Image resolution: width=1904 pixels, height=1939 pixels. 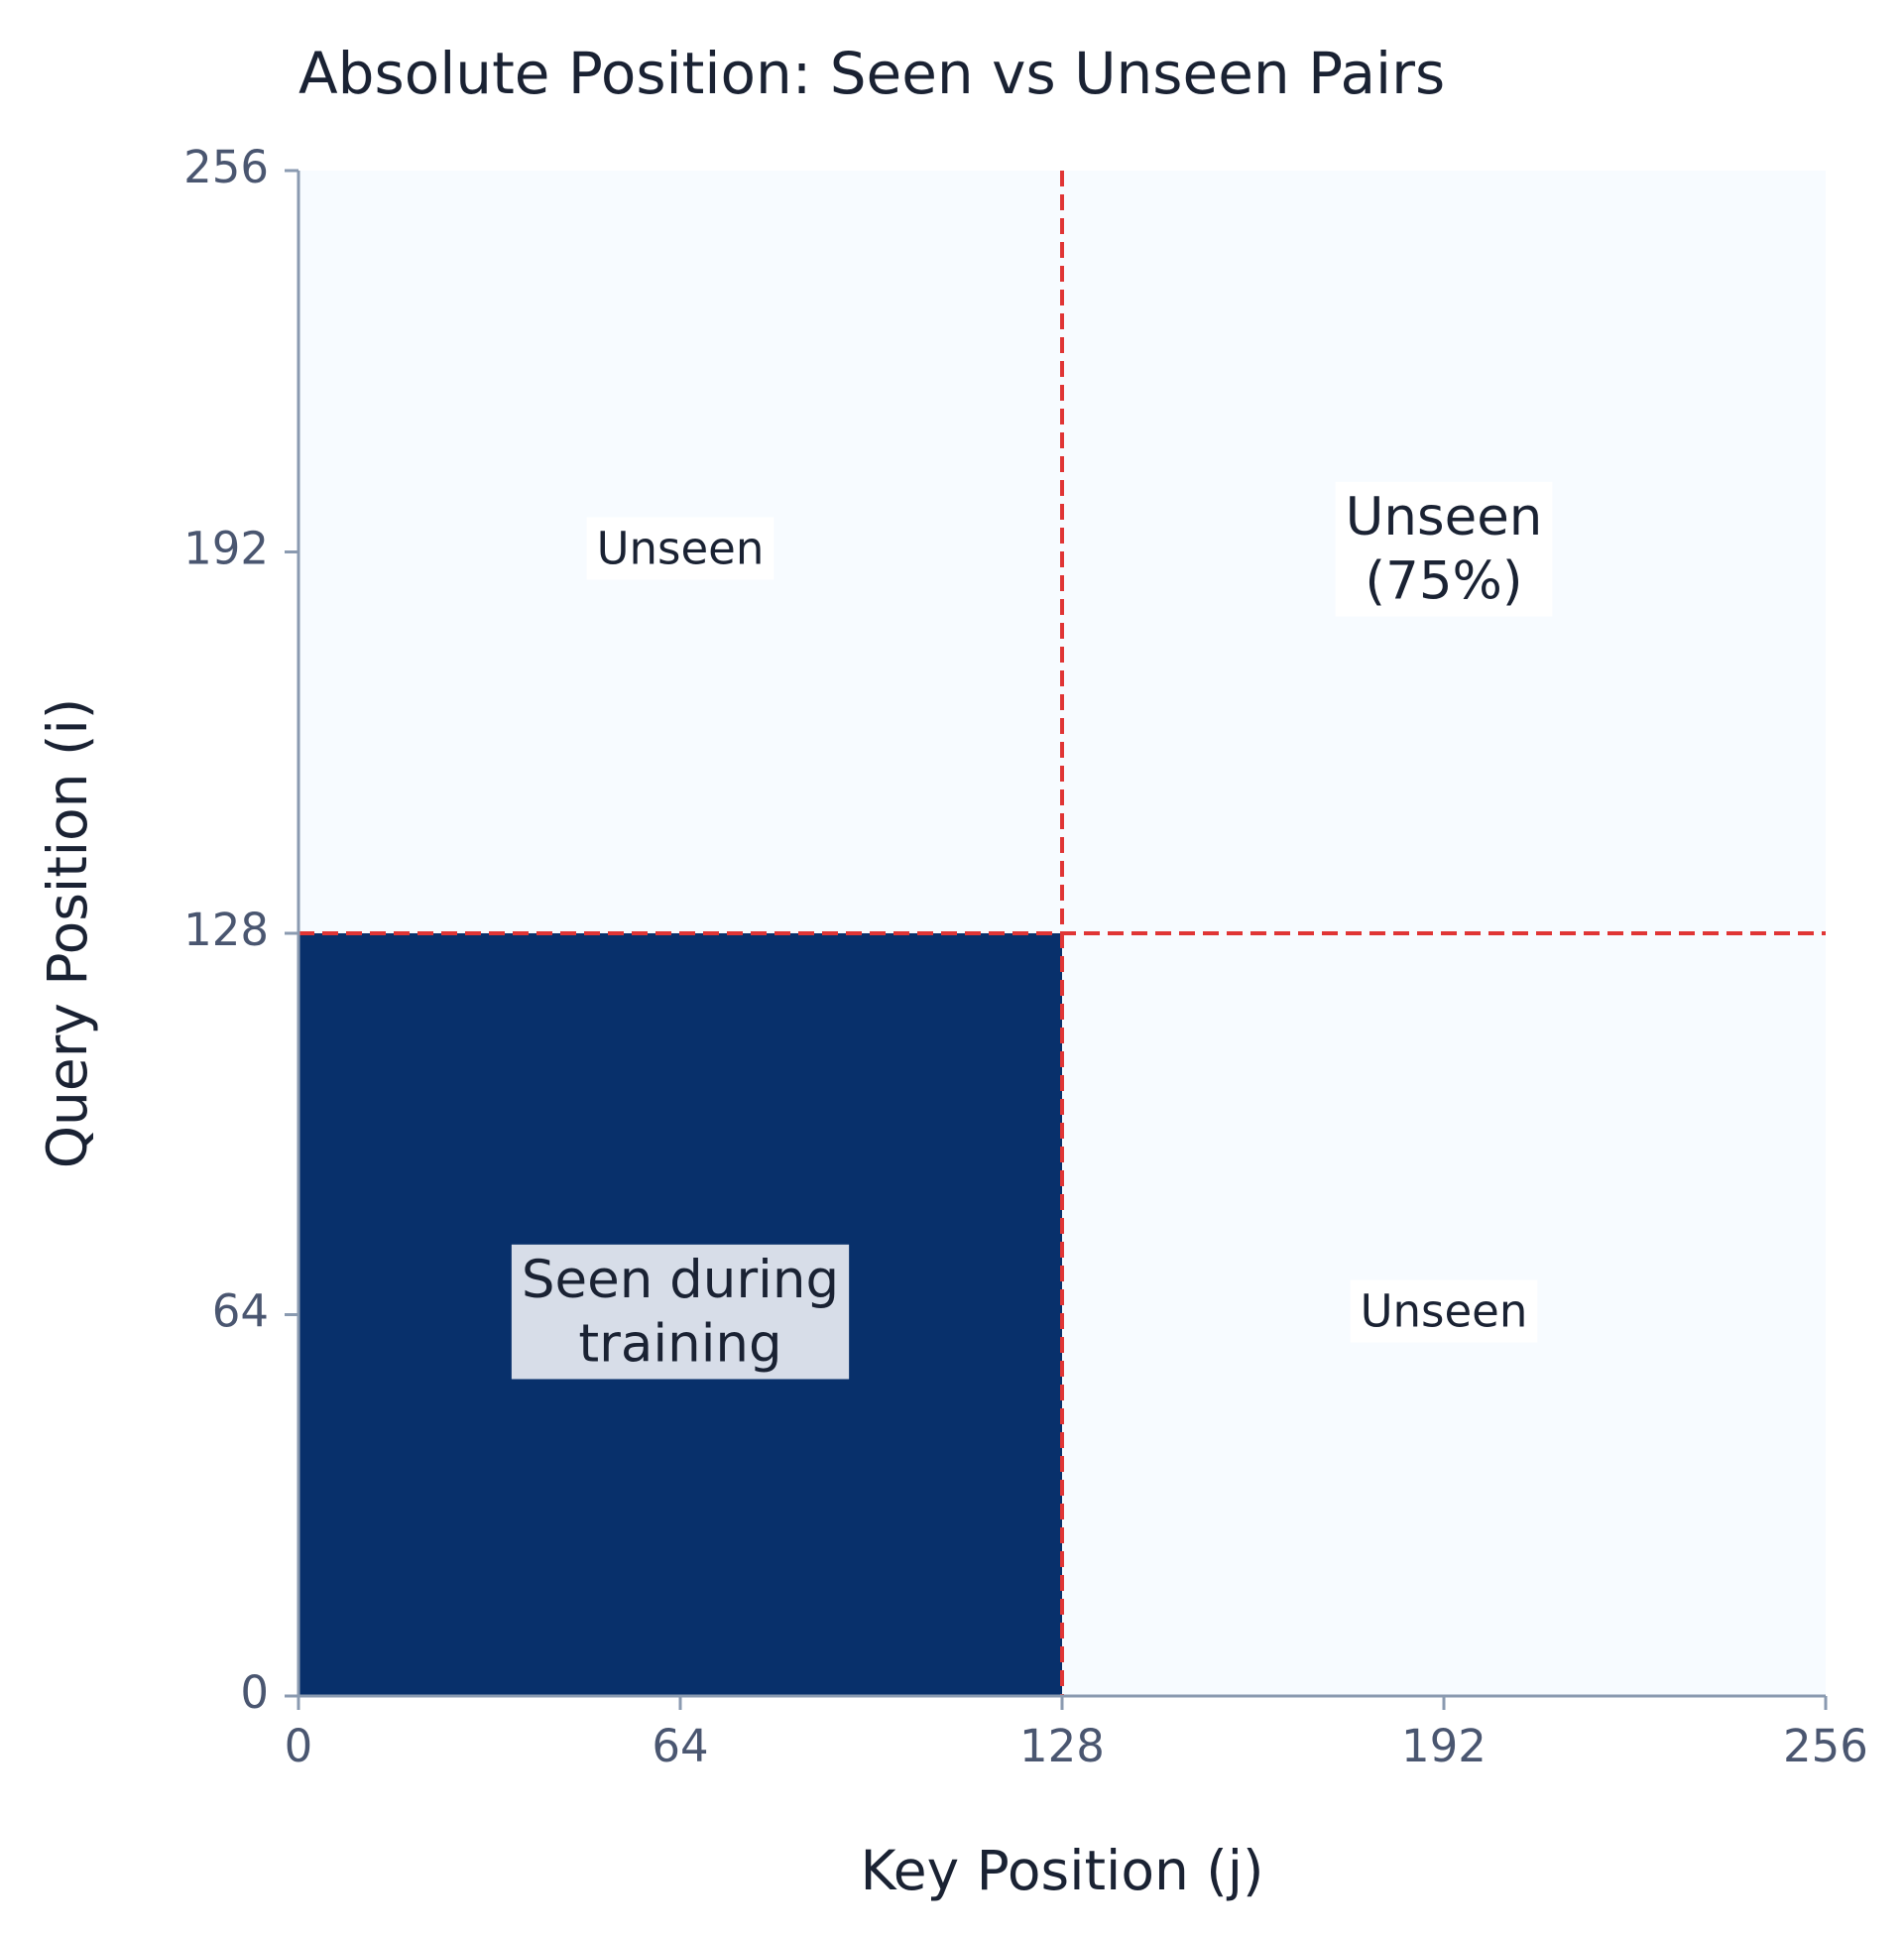 I want to click on y-tick-label: 192, so click(x=226, y=549).